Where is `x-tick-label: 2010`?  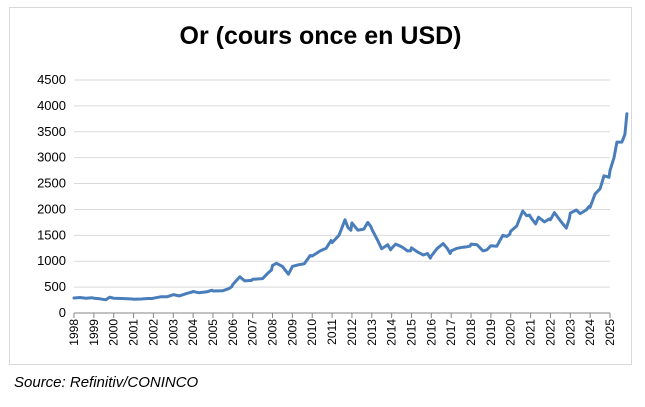 x-tick-label: 2010 is located at coordinates (312, 332).